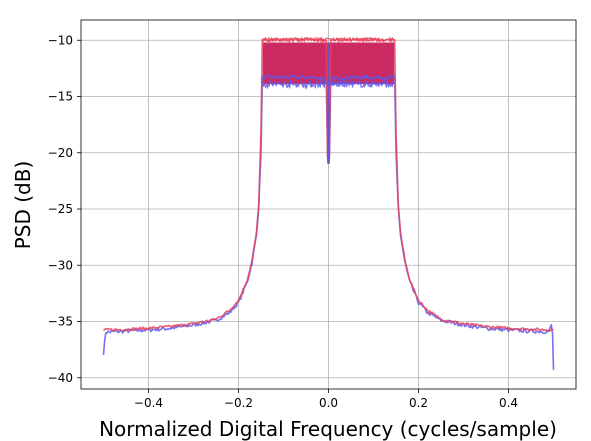 This screenshot has height=441, width=591. What do you see at coordinates (60, 209) in the screenshot?
I see `y-tick-label: −25` at bounding box center [60, 209].